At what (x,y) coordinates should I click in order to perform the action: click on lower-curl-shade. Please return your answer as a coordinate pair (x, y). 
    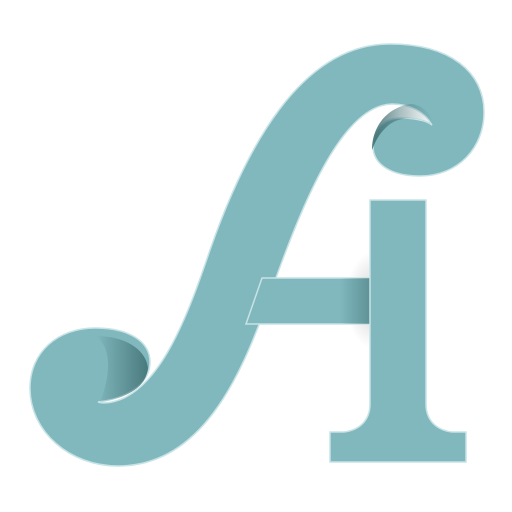
    Looking at the image, I should click on (122, 369).